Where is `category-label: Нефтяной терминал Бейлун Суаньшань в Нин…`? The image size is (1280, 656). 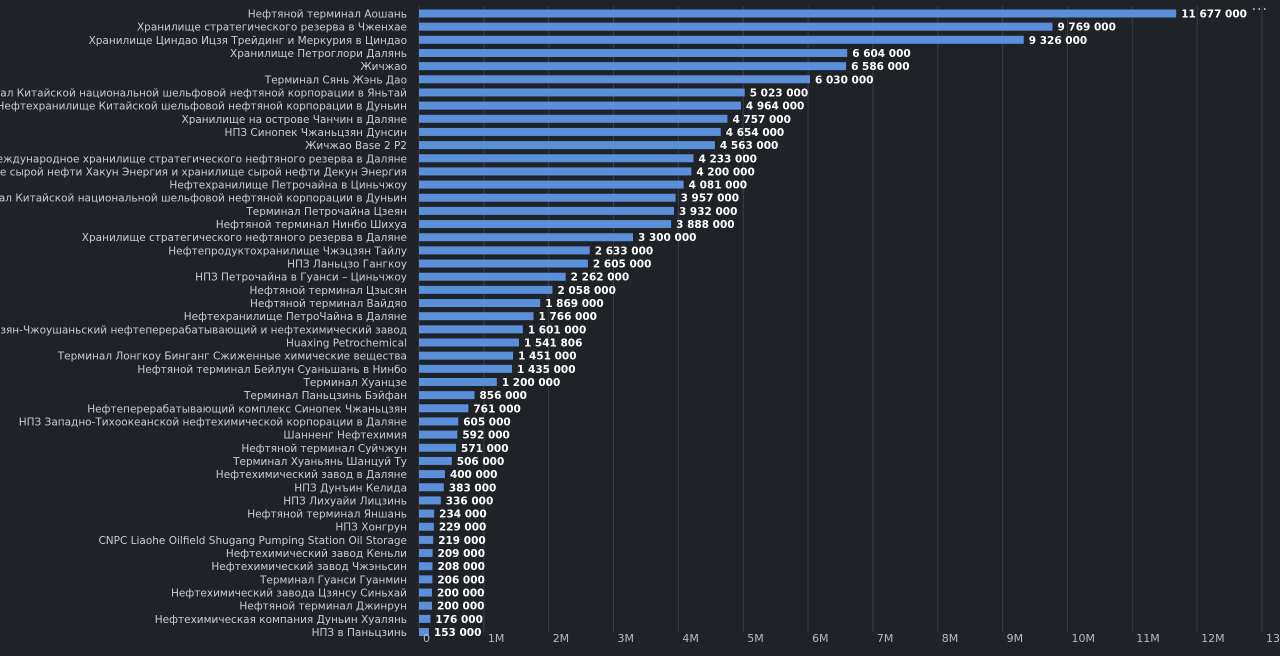
category-label: Нефтяной терминал Бейлун Суаньшань в Нин… is located at coordinates (272, 370).